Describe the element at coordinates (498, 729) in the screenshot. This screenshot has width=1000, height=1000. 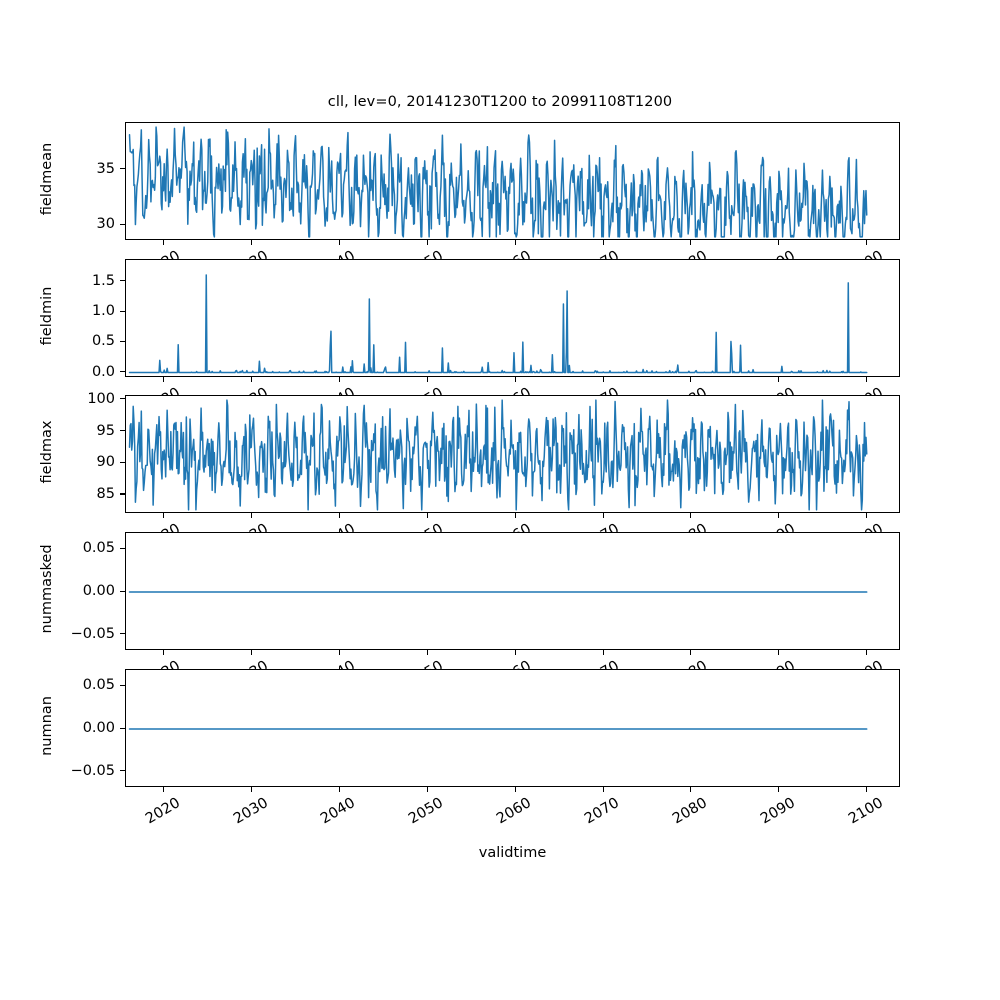
I see `plot-area-numnan` at that location.